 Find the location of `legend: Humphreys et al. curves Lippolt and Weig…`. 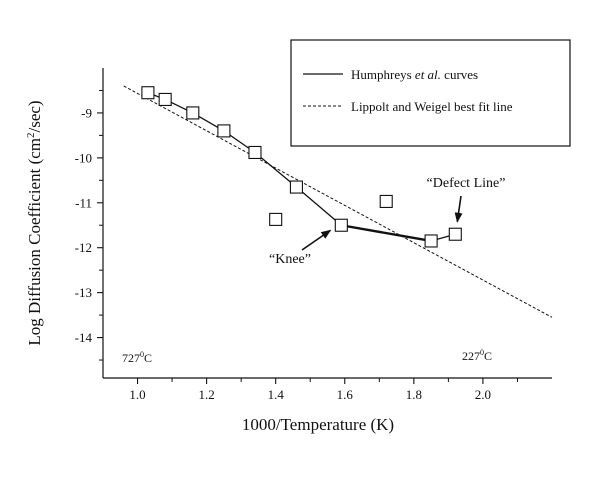

legend: Humphreys et al. curves Lippolt and Weig… is located at coordinates (430, 93).